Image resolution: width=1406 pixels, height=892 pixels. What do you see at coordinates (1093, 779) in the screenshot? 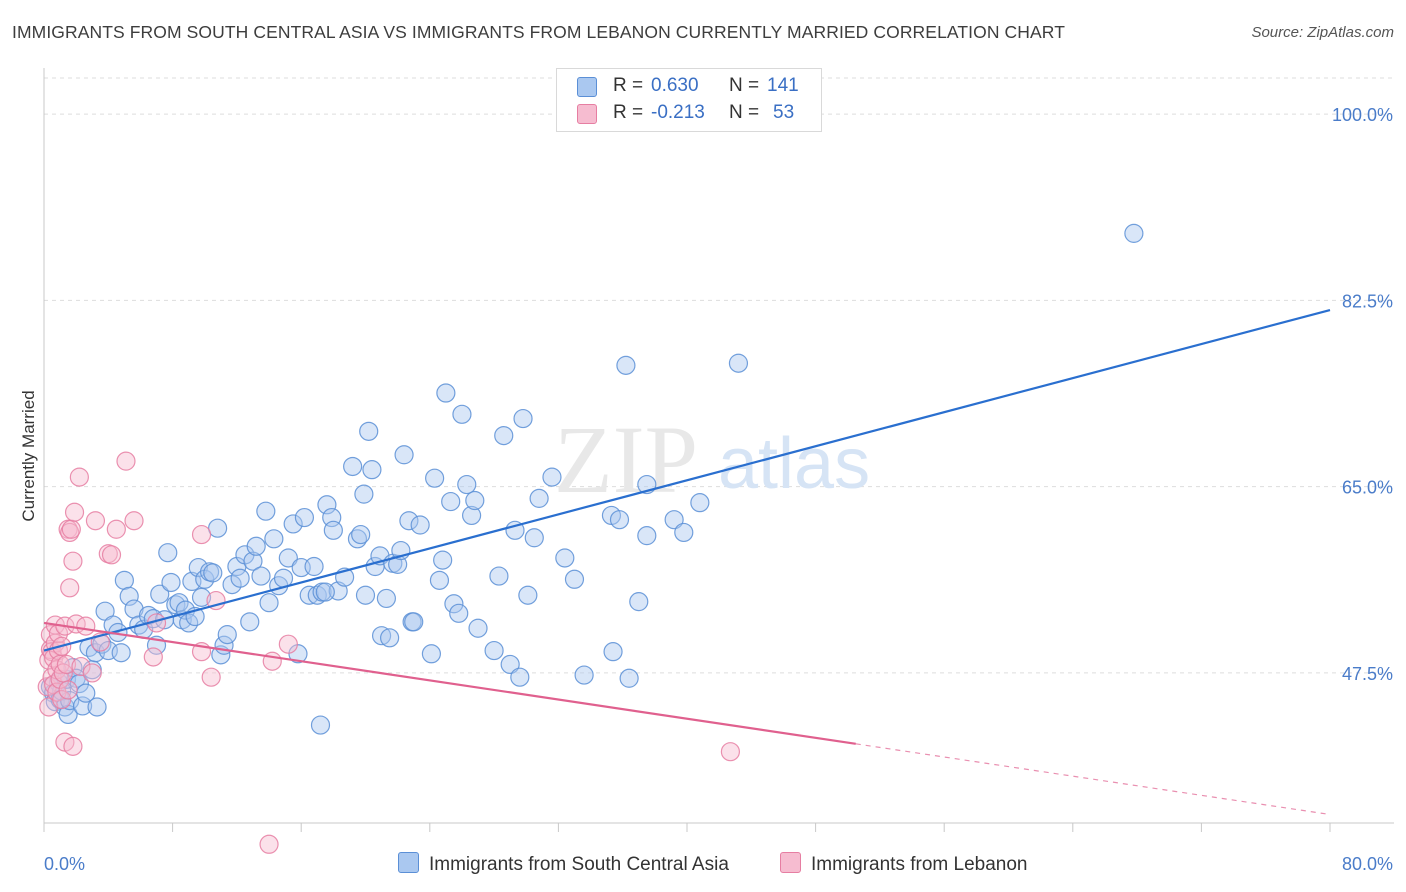
I see `trend-line-lebanon-extension` at bounding box center [1093, 779].